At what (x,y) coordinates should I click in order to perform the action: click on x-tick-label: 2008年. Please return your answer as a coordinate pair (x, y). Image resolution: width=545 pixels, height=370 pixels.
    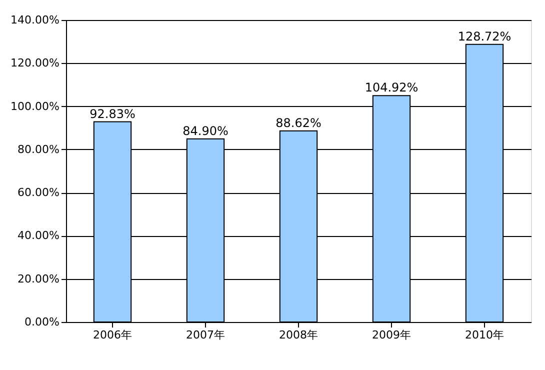
    Looking at the image, I should click on (298, 335).